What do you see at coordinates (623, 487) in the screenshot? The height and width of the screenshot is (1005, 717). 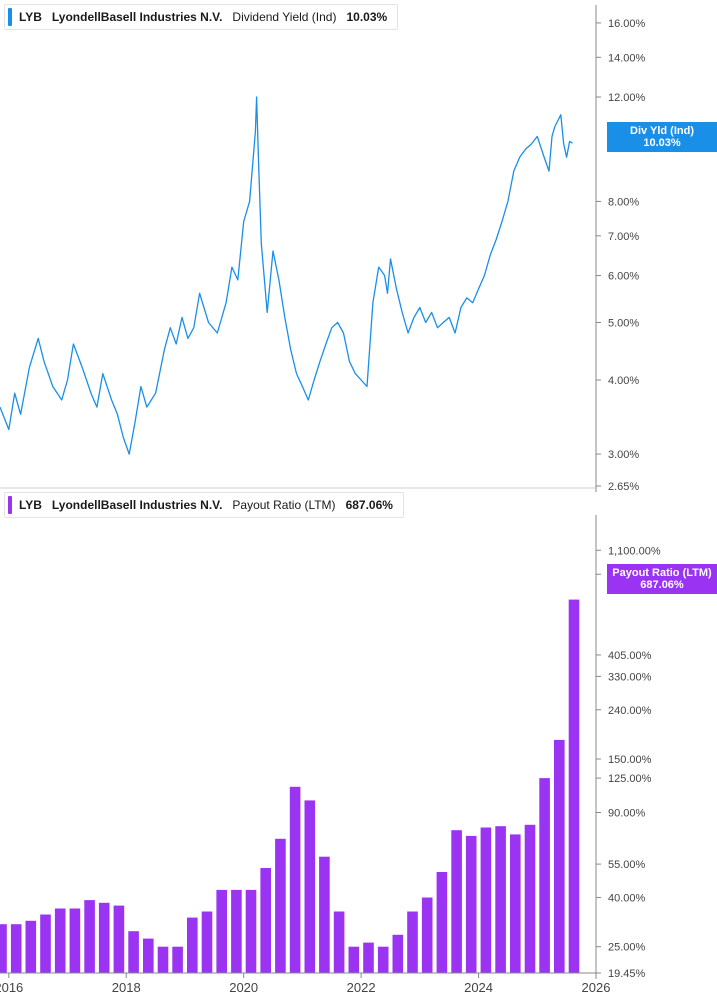 I see `yield-ytick-label: 2.65%` at bounding box center [623, 487].